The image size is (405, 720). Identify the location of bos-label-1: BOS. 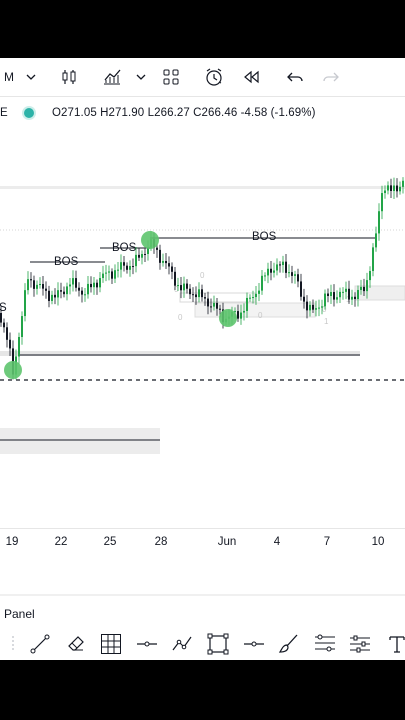
(66, 262).